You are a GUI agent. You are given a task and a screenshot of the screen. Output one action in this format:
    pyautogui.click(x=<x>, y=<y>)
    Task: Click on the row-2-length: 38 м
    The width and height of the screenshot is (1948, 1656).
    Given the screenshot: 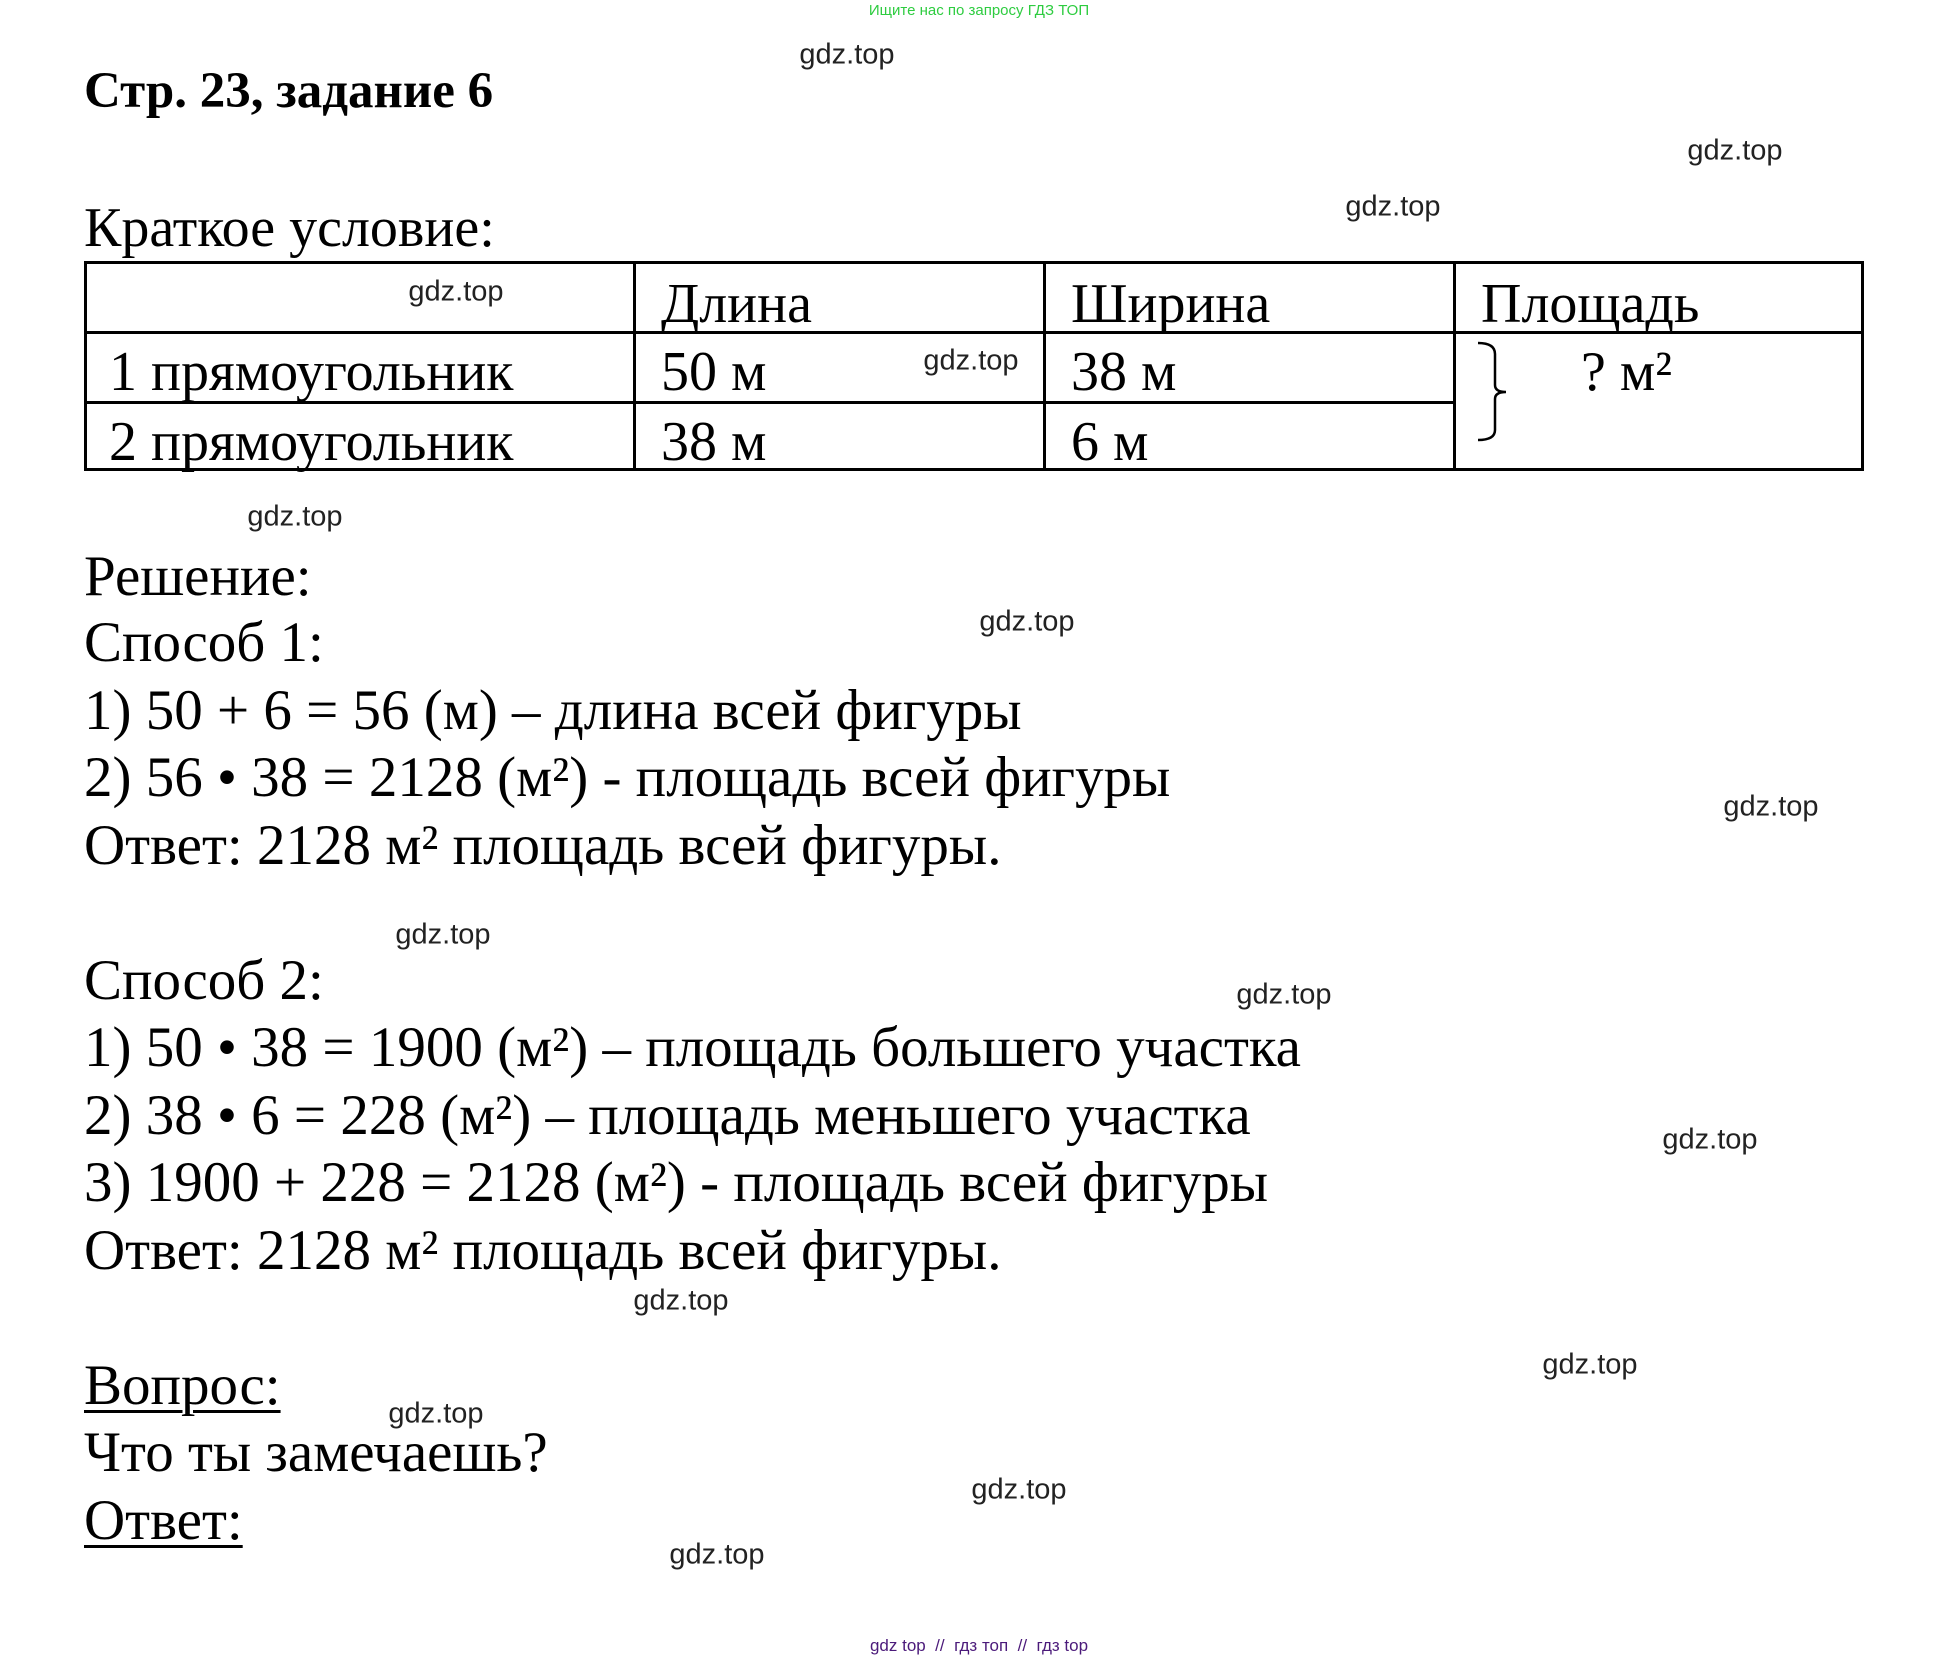 What is the action you would take?
    pyautogui.click(x=714, y=442)
    